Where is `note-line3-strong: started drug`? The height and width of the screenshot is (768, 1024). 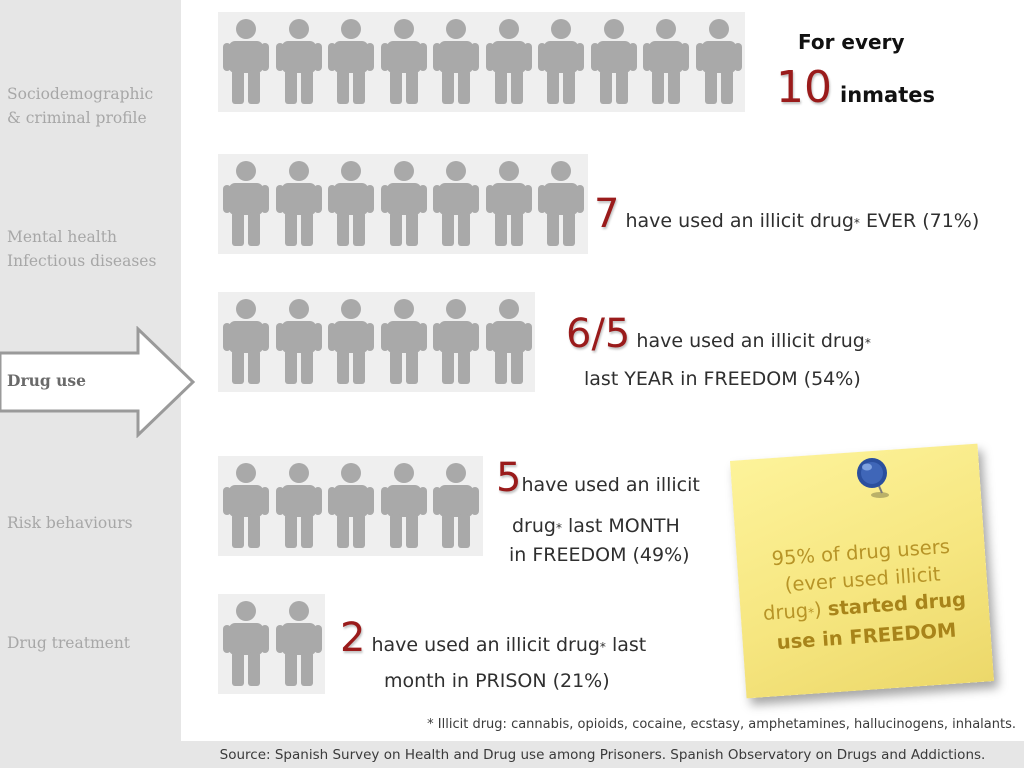 note-line3-strong: started drug is located at coordinates (896, 603).